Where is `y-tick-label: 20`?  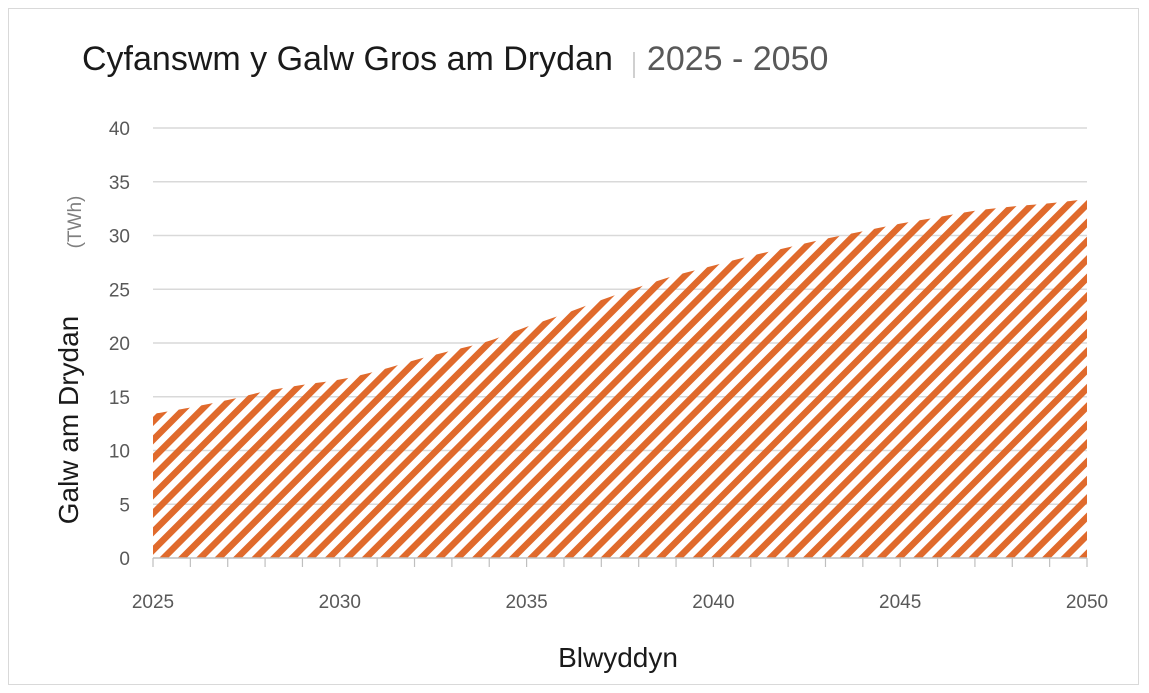
y-tick-label: 20 is located at coordinates (119, 344).